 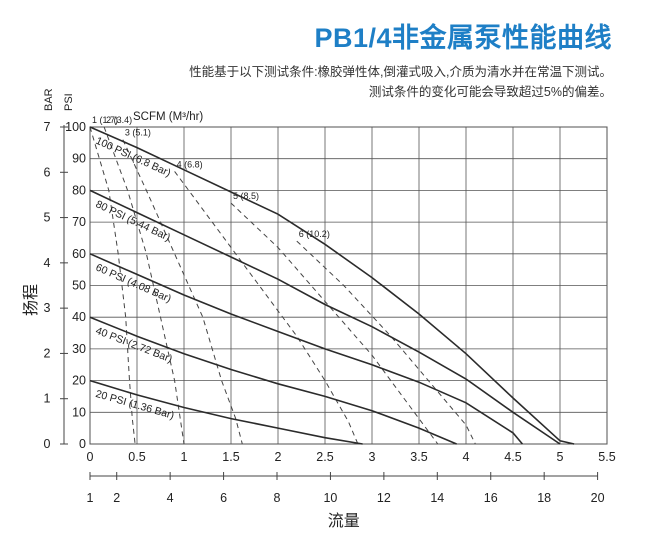 What do you see at coordinates (344, 521) in the screenshot?
I see `x-axis-title: 流量` at bounding box center [344, 521].